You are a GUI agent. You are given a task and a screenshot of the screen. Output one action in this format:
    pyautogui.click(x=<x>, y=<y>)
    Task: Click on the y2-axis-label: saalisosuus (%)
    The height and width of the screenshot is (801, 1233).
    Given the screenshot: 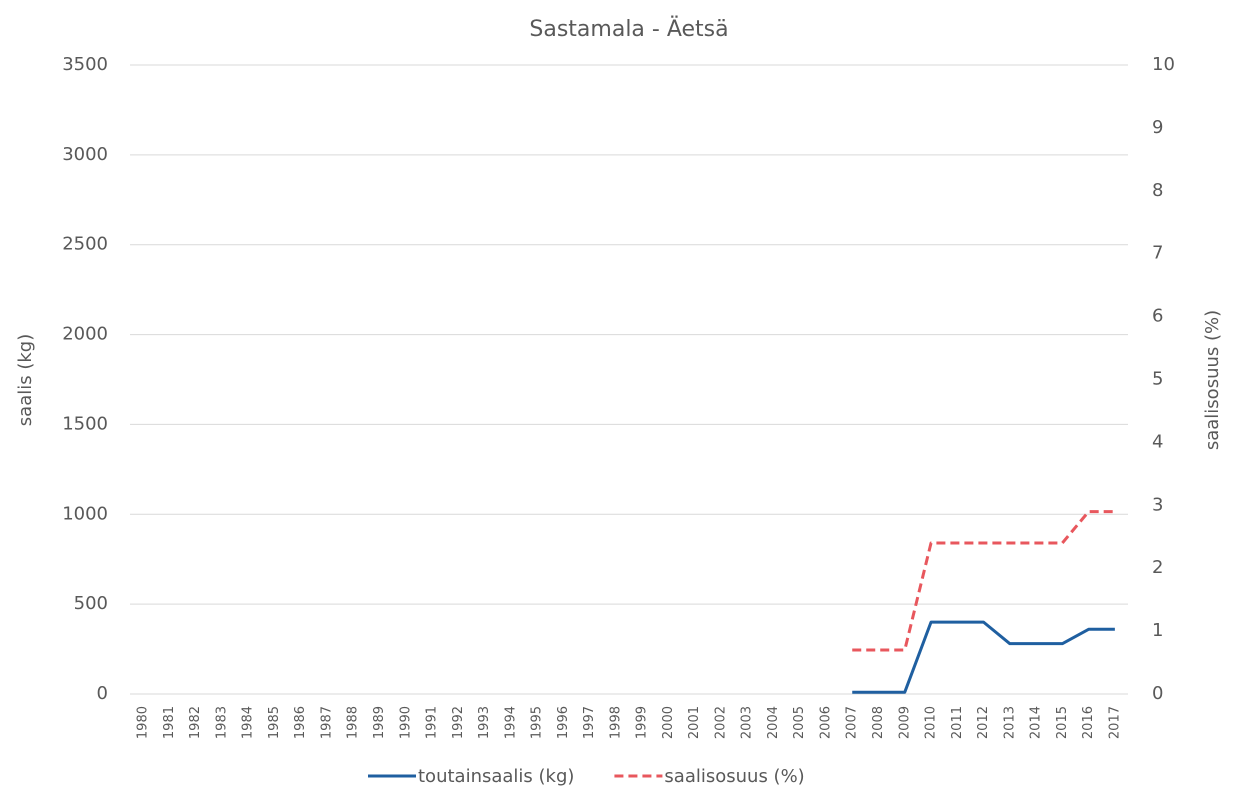 What is the action you would take?
    pyautogui.click(x=1212, y=380)
    